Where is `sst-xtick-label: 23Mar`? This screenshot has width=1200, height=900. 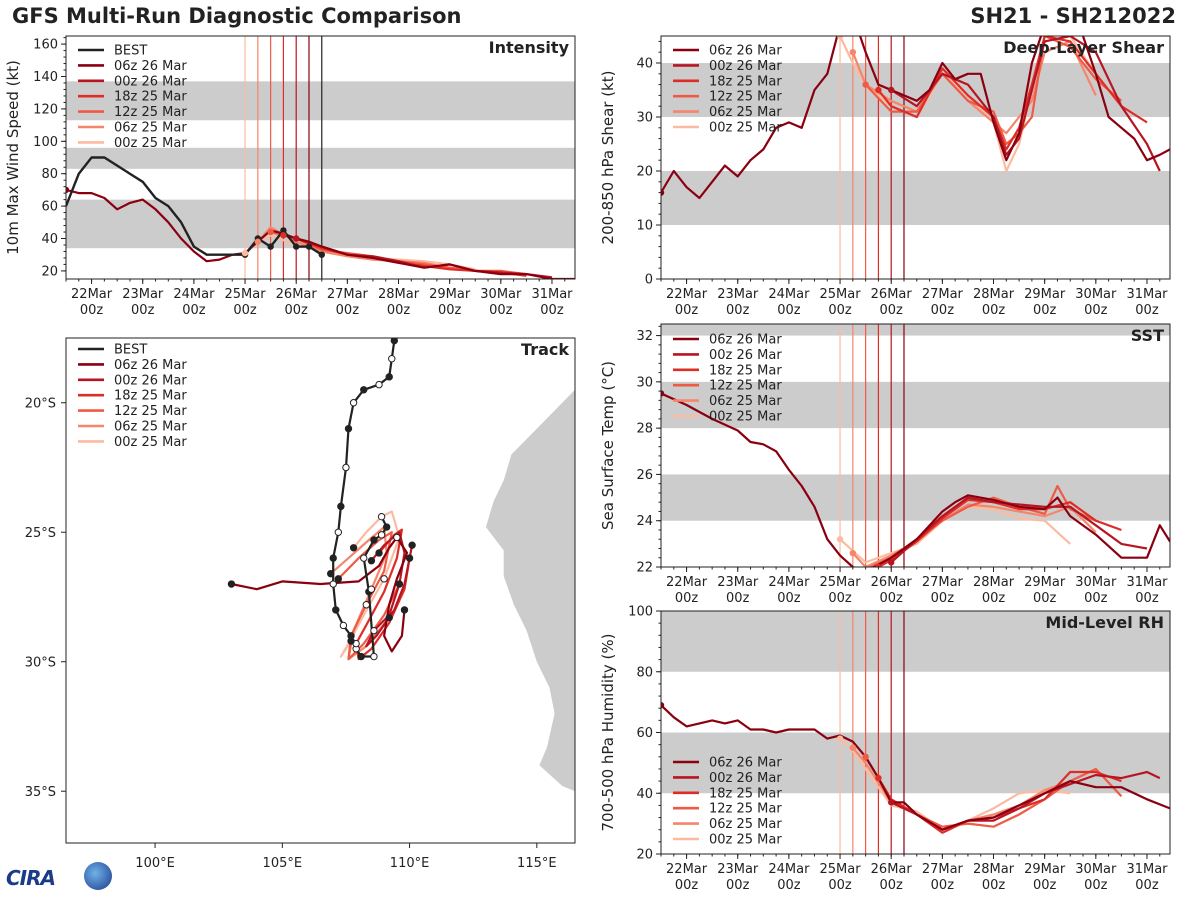 sst-xtick-label: 23Mar is located at coordinates (738, 582).